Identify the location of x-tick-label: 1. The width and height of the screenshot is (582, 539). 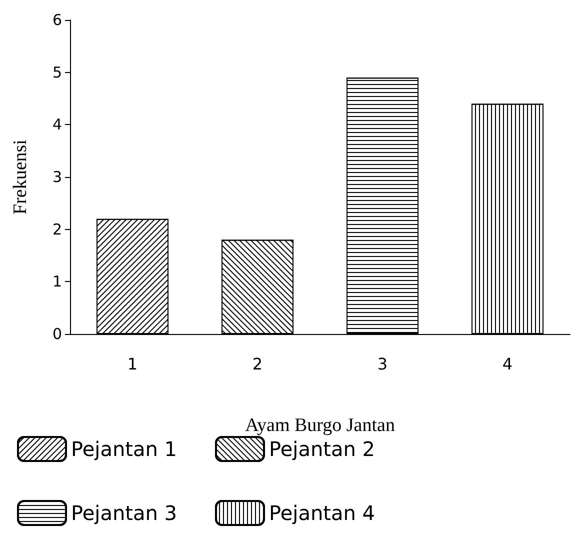
(132, 364).